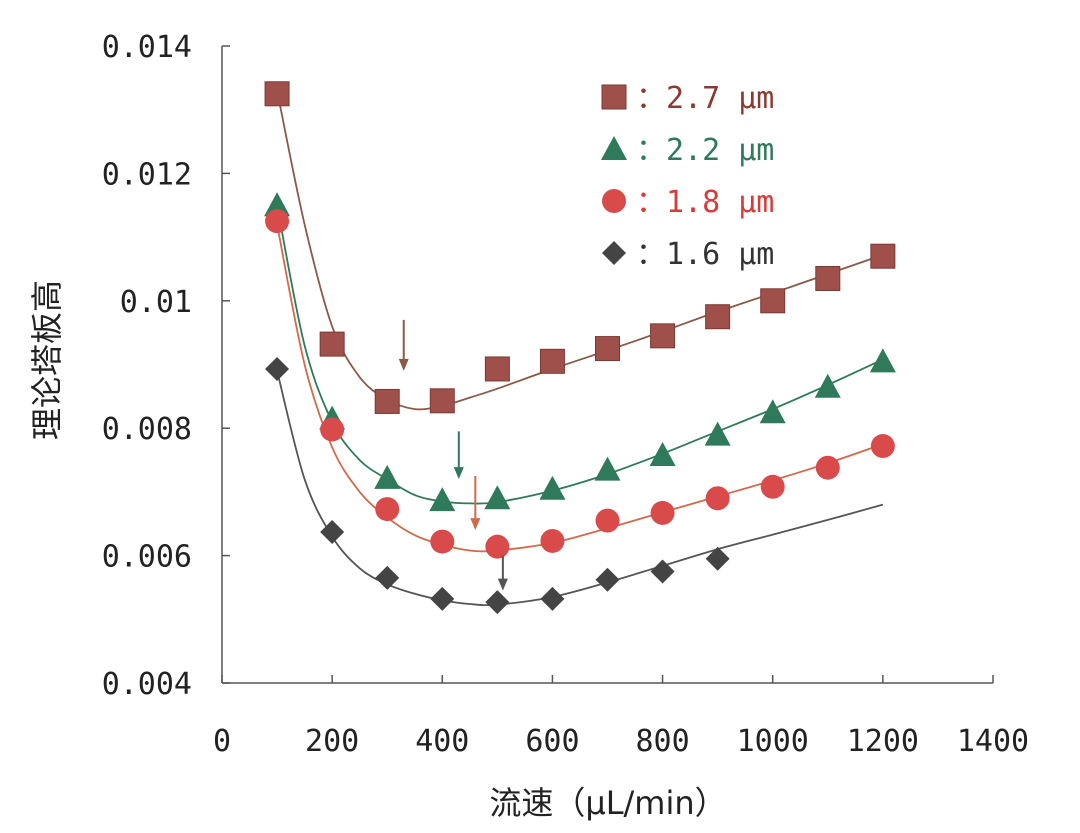  What do you see at coordinates (147, 366) in the screenshot?
I see `y-tick-labels: 0.004 0.006 0.008 0.01 0.012 0.014` at bounding box center [147, 366].